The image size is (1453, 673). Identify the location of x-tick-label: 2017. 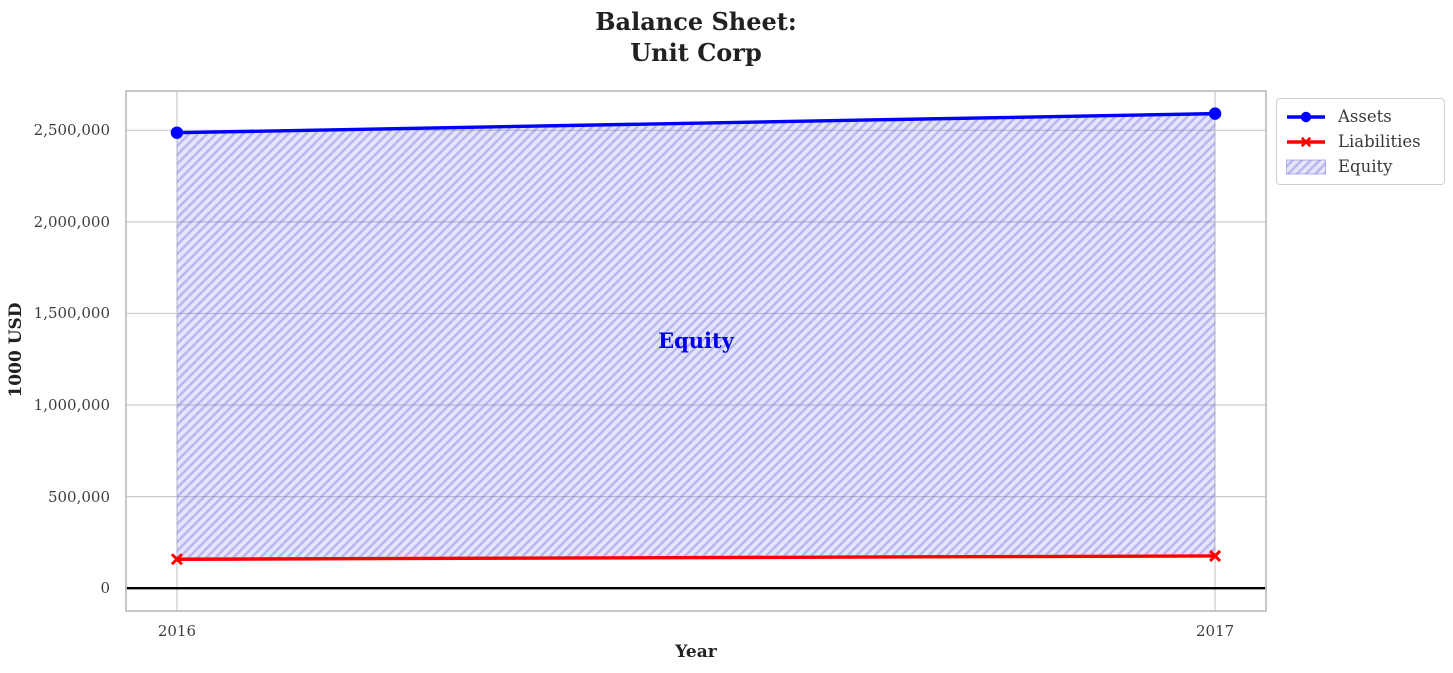
(1215, 631).